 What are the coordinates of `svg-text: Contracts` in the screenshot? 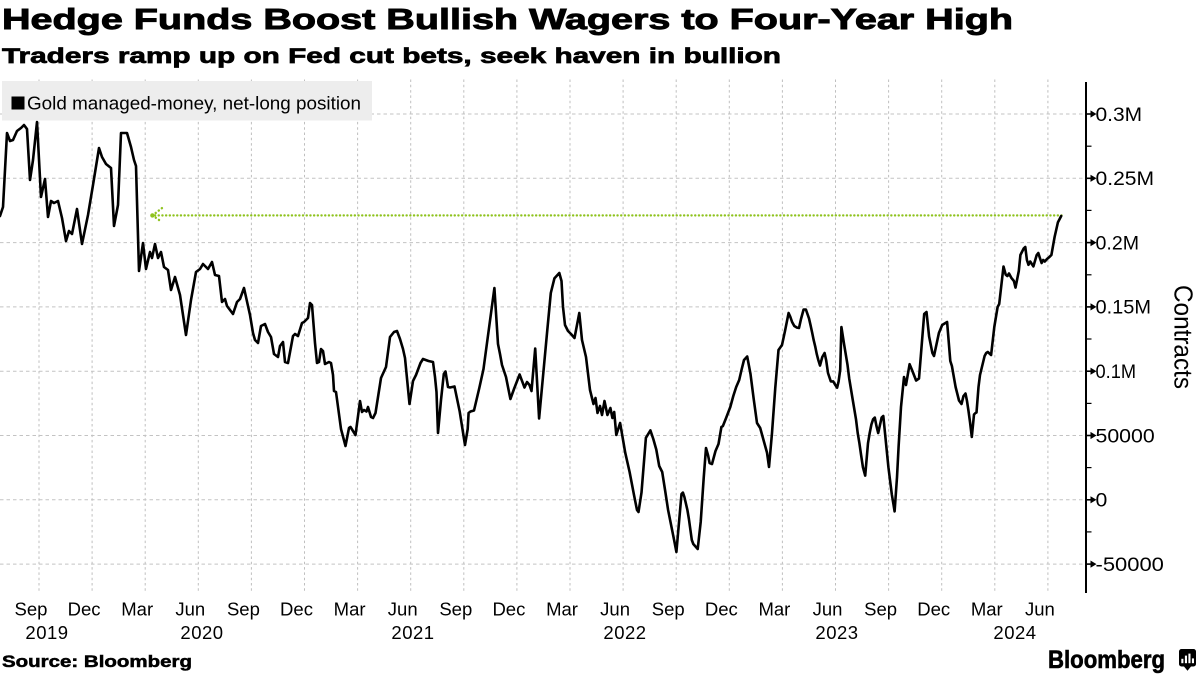 It's located at (1184, 337).